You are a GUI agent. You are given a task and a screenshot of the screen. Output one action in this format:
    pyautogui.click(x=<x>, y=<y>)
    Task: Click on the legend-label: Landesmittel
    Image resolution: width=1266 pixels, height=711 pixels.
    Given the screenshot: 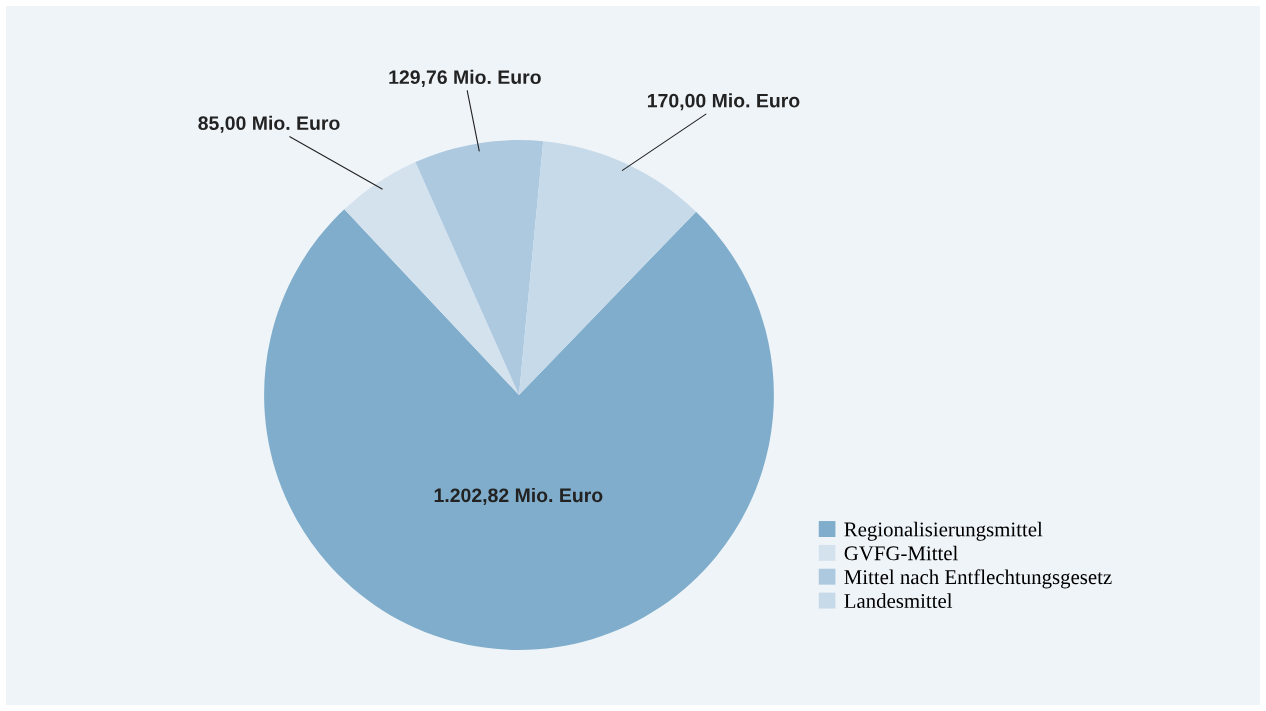 What is the action you would take?
    pyautogui.click(x=898, y=601)
    